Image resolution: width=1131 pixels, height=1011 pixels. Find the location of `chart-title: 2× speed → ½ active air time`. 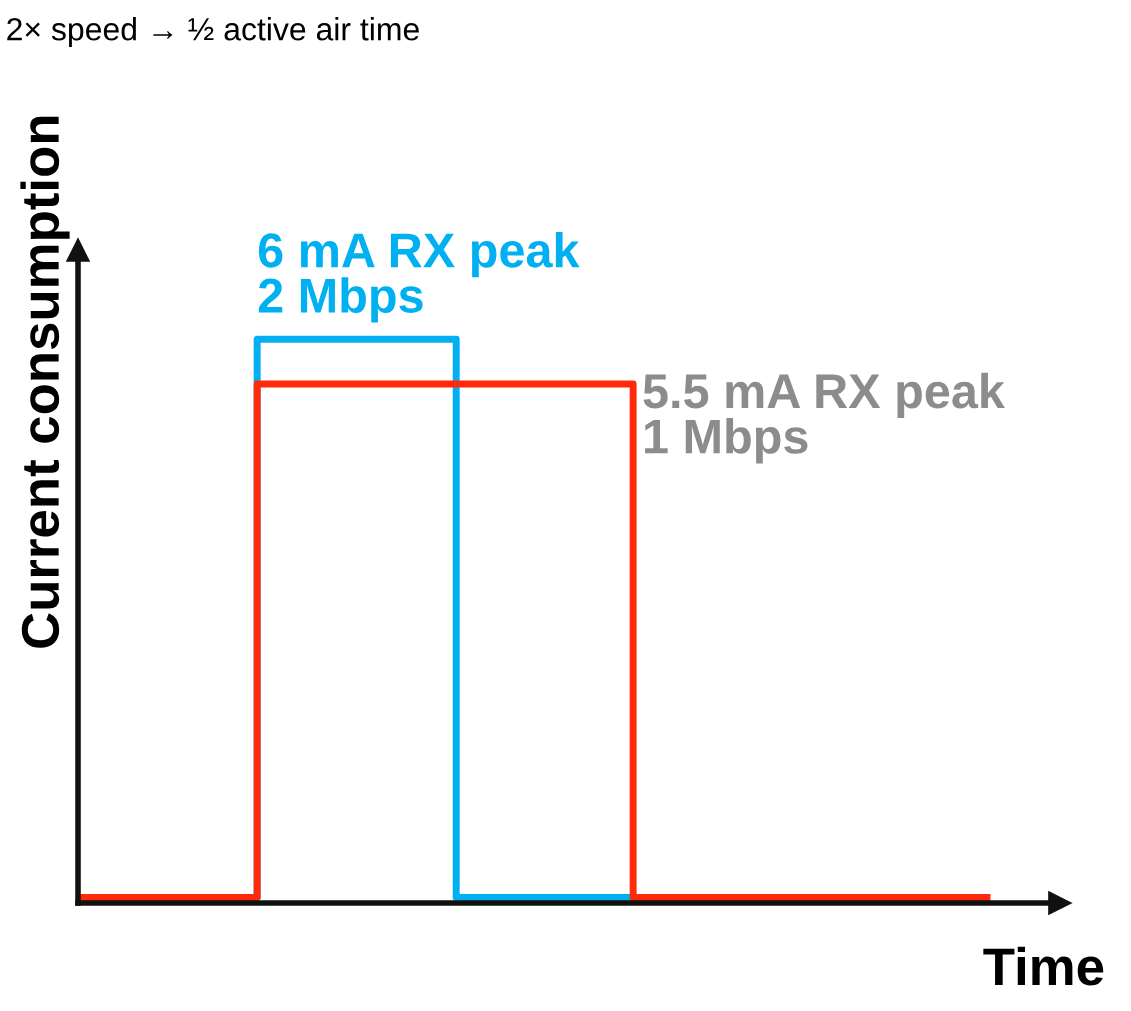

chart-title: 2× speed → ½ active air time is located at coordinates (213, 32).